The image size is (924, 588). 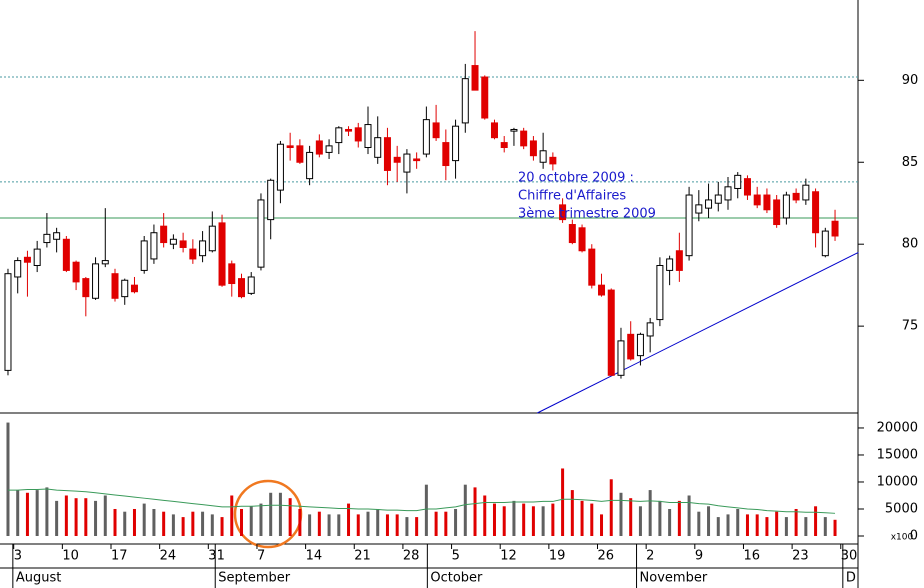 What do you see at coordinates (411, 556) in the screenshot?
I see `x-tick-label: 28` at bounding box center [411, 556].